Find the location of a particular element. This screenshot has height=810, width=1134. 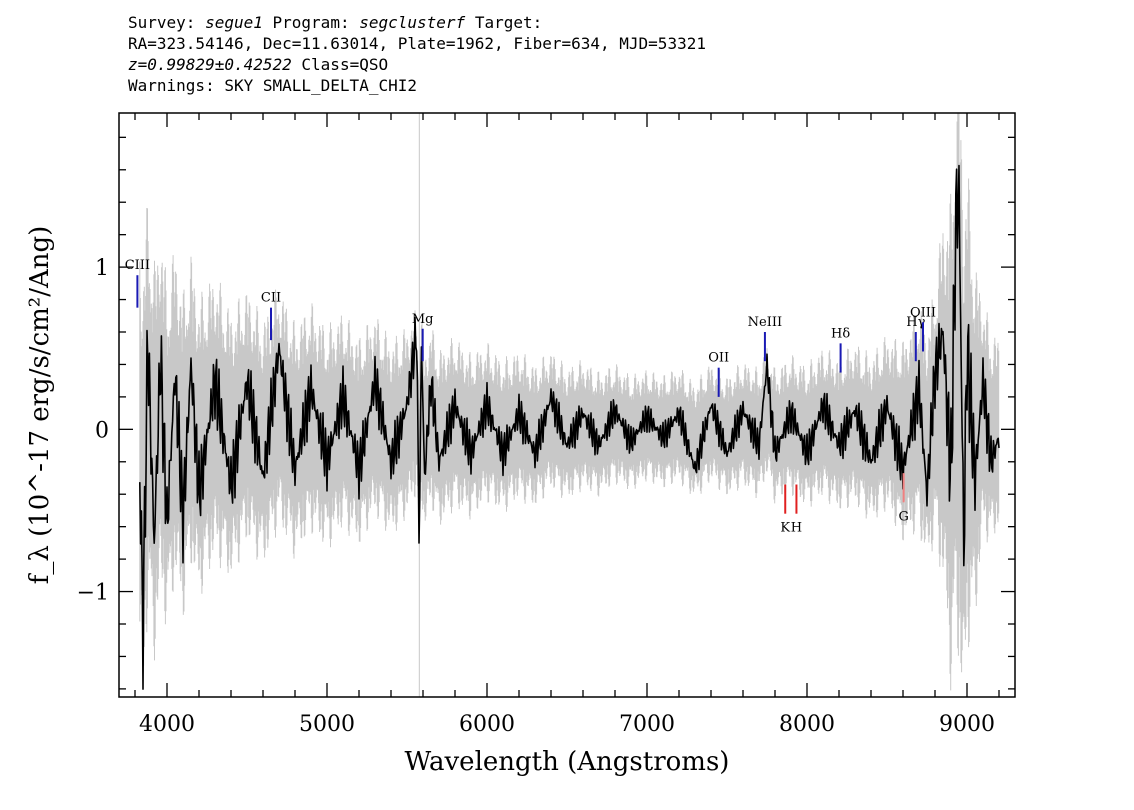

program-label: Program: is located at coordinates (311, 22).